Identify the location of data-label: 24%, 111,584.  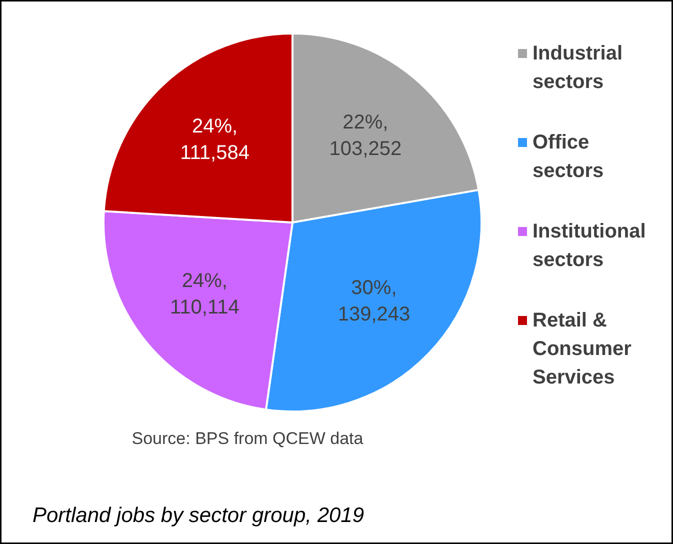
(215, 140).